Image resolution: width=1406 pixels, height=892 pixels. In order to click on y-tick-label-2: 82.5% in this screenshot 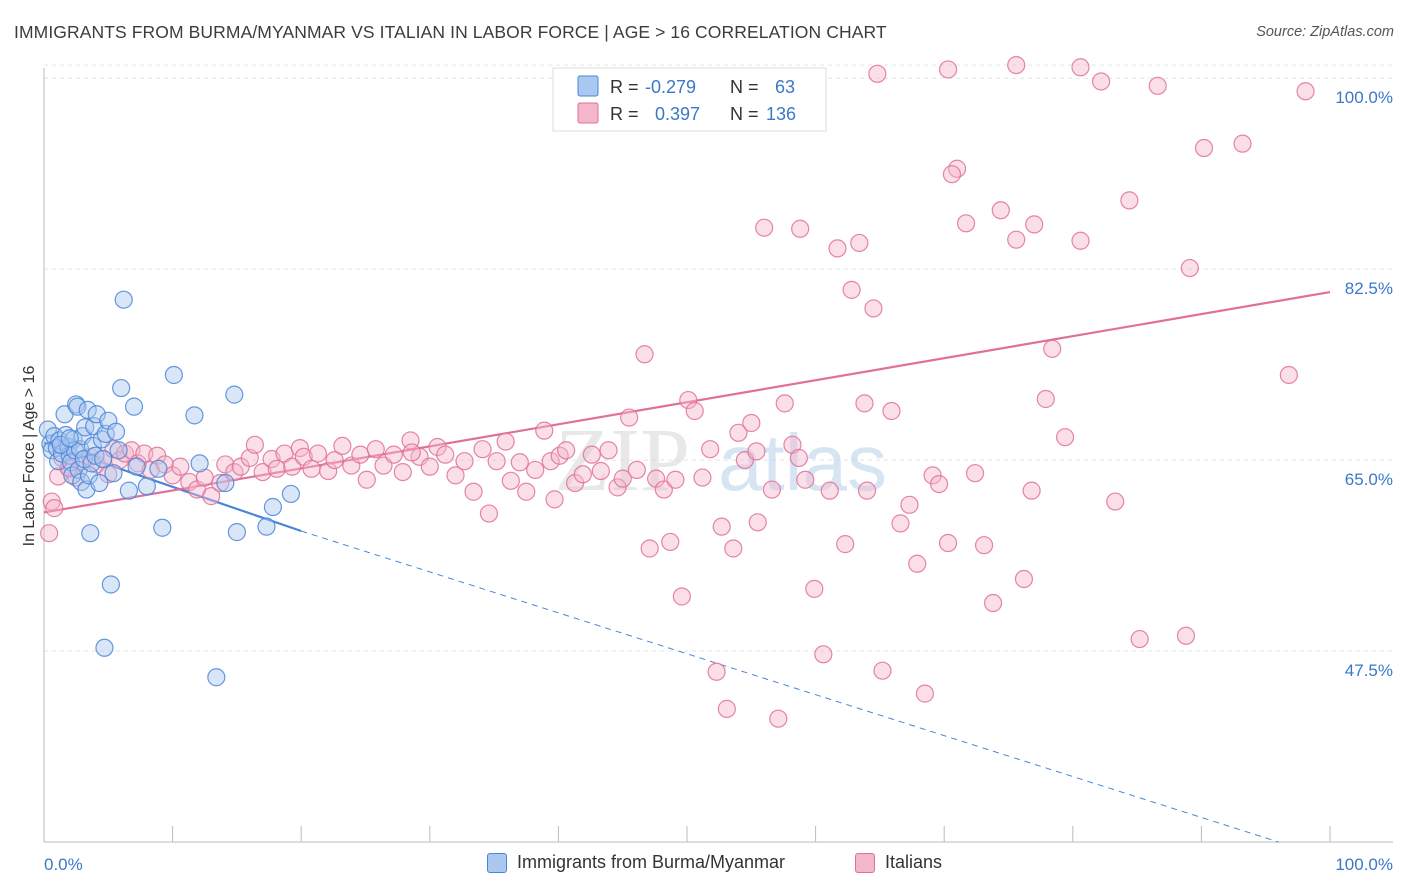, I will do `click(1369, 288)`.